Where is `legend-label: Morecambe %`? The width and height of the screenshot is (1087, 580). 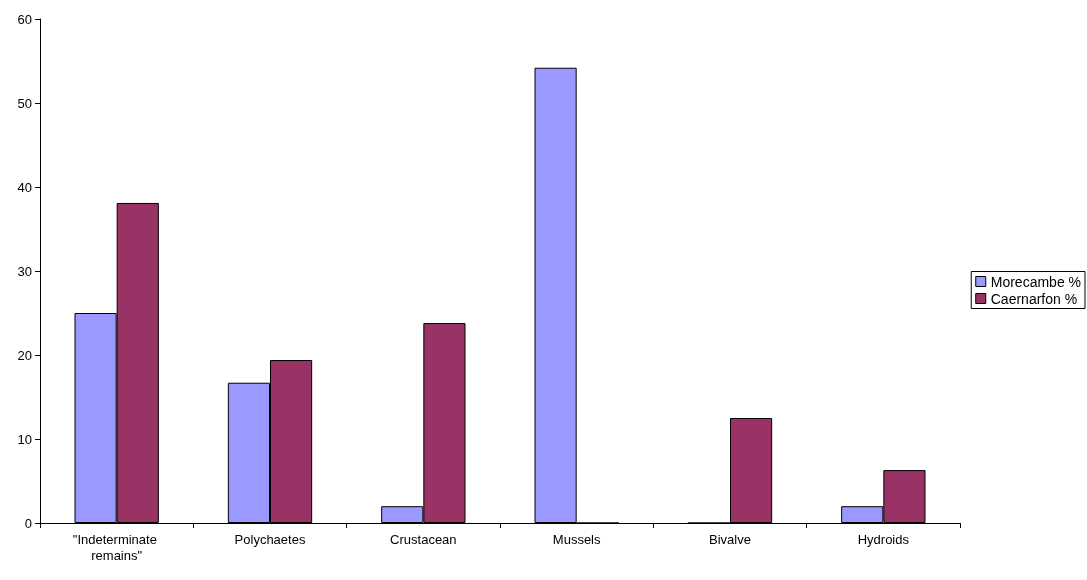 legend-label: Morecambe % is located at coordinates (1036, 281).